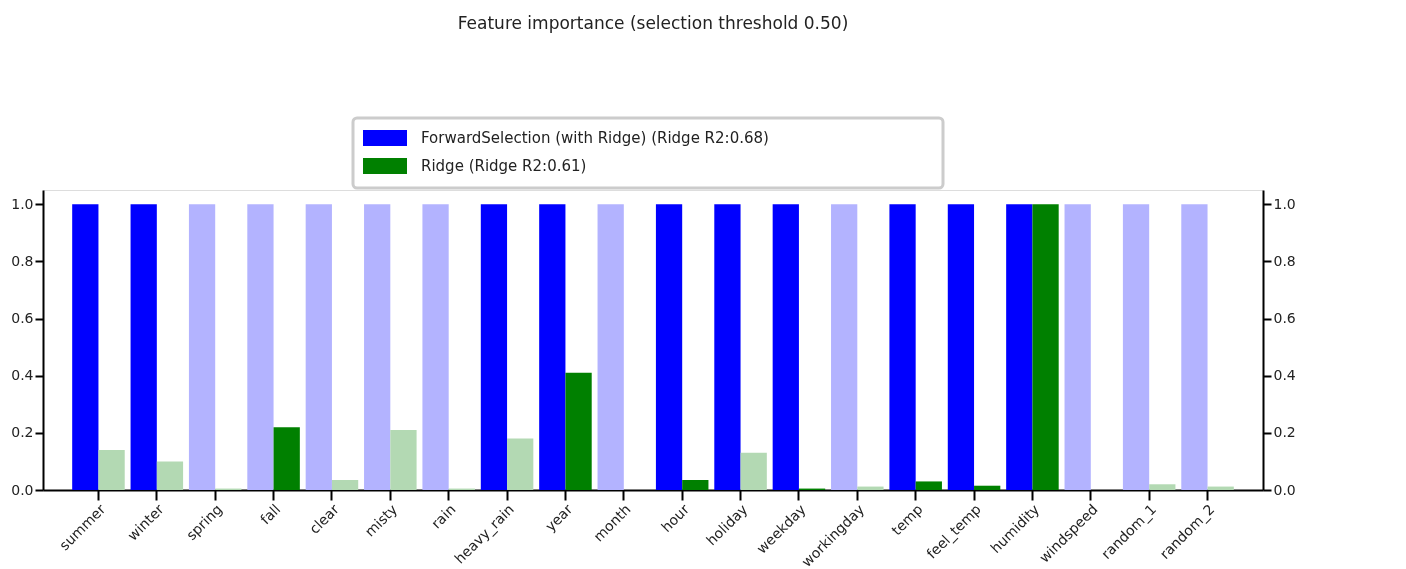 The width and height of the screenshot is (1406, 569). What do you see at coordinates (22, 203) in the screenshot?
I see `y-tick-label: 1.0` at bounding box center [22, 203].